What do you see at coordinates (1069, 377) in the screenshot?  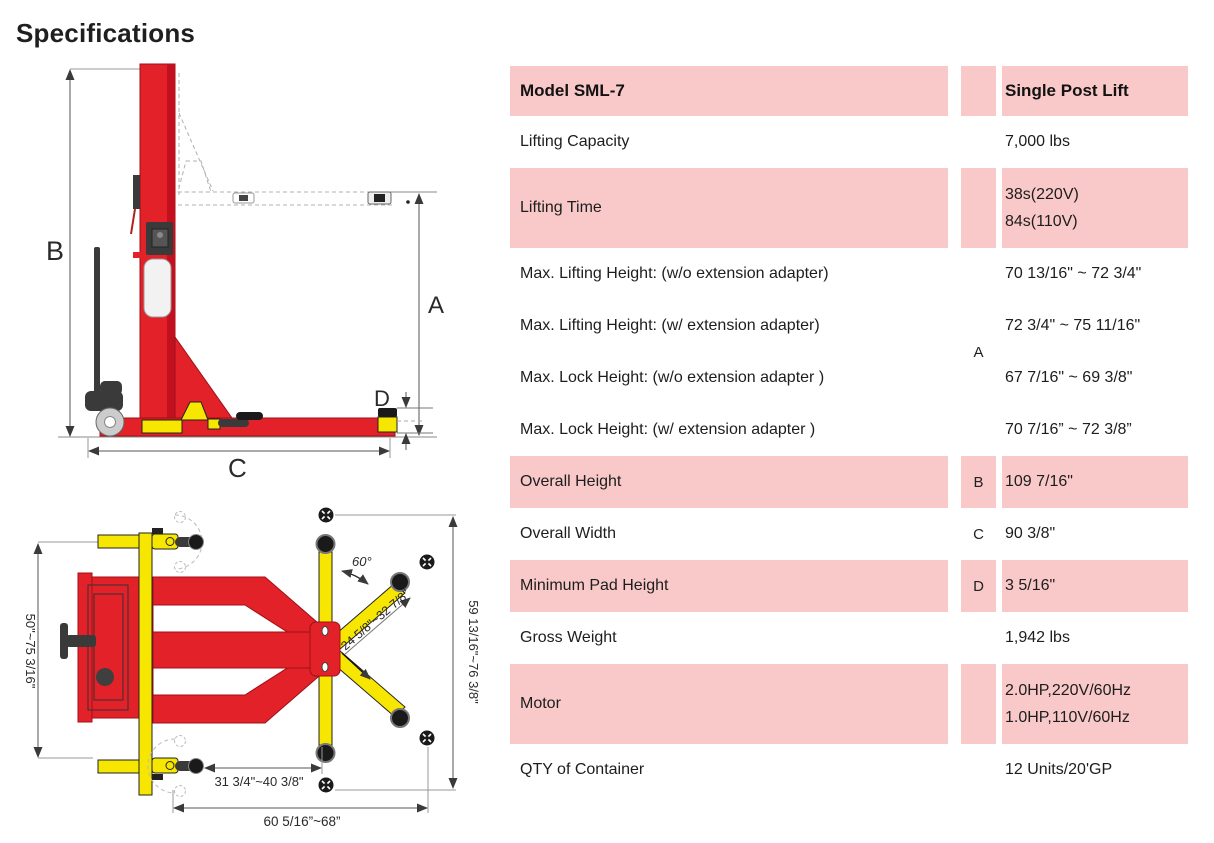 I see `row-value-max-lock-wo: 67 7/16" ~ 69 3/8"` at bounding box center [1069, 377].